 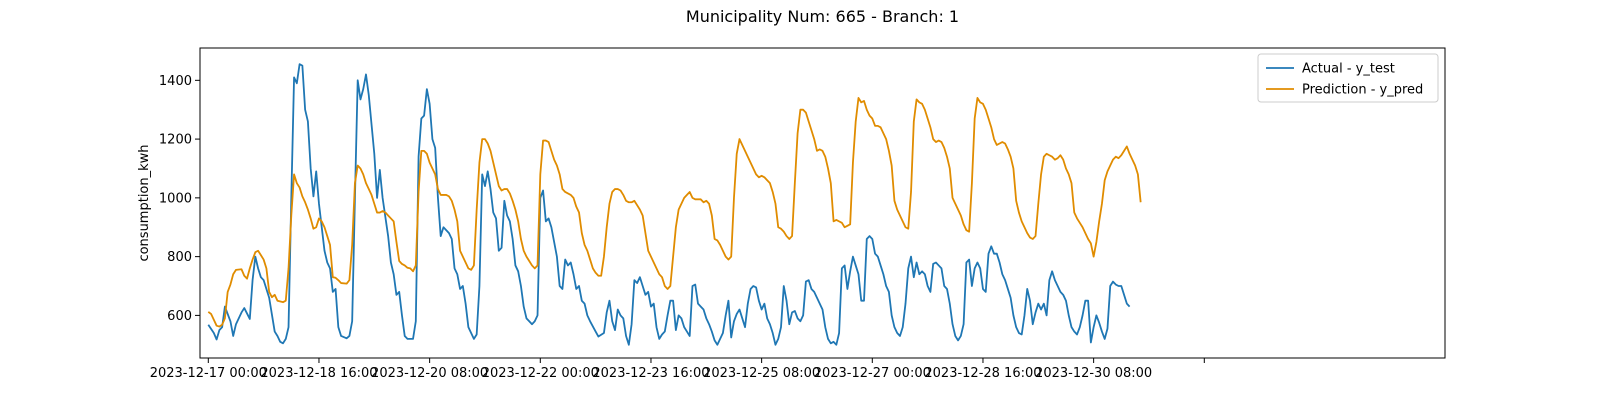 I want to click on legend-box, so click(x=1348, y=78).